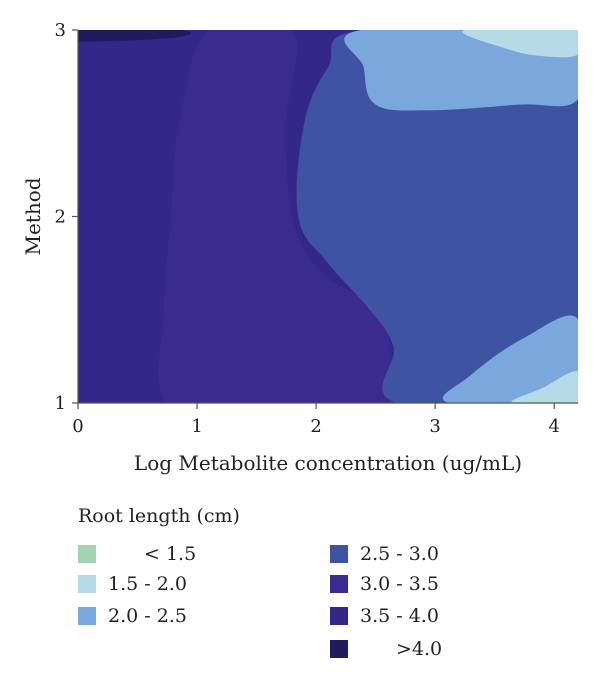 The height and width of the screenshot is (681, 600). Describe the element at coordinates (60, 217) in the screenshot. I see `y-tick-label: 2` at that location.